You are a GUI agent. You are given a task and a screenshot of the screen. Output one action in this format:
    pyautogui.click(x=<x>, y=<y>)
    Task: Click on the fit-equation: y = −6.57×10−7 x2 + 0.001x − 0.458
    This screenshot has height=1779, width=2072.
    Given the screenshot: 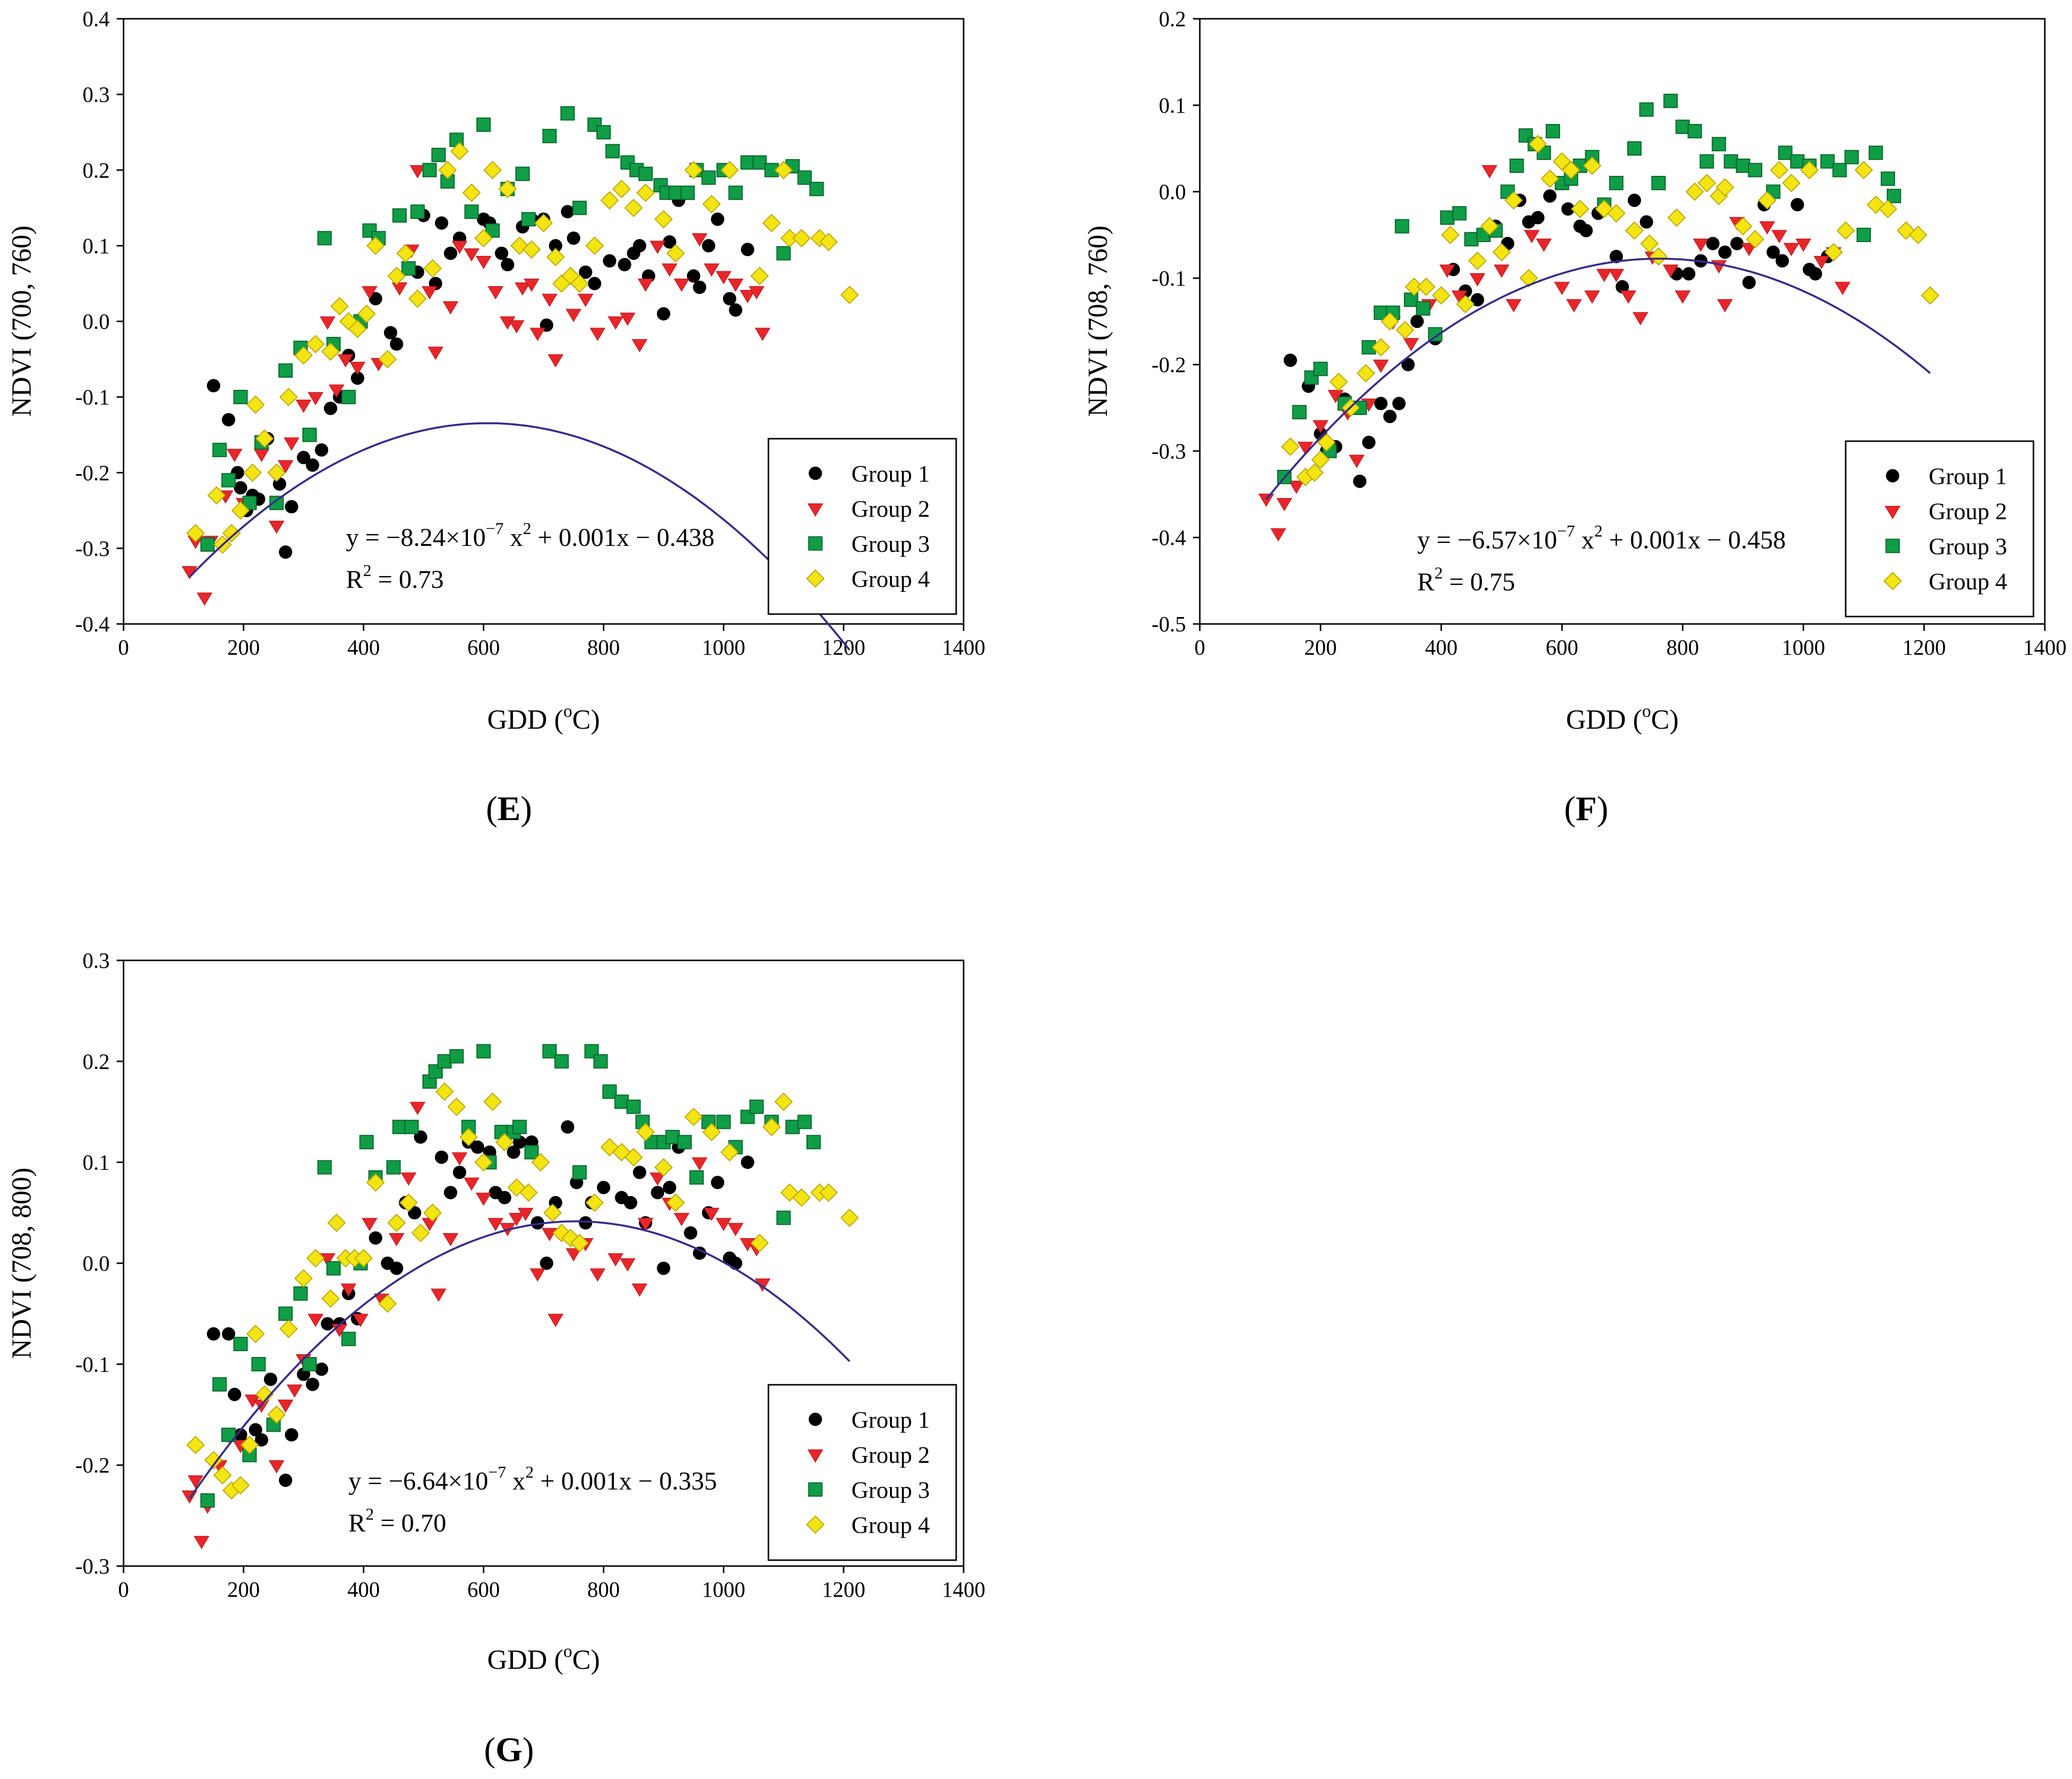 What is the action you would take?
    pyautogui.click(x=1601, y=538)
    